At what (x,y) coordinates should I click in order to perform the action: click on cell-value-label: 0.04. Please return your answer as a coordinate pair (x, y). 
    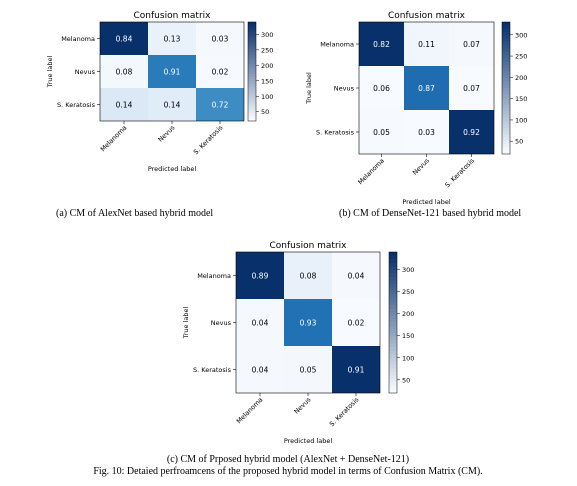
    Looking at the image, I should click on (356, 276).